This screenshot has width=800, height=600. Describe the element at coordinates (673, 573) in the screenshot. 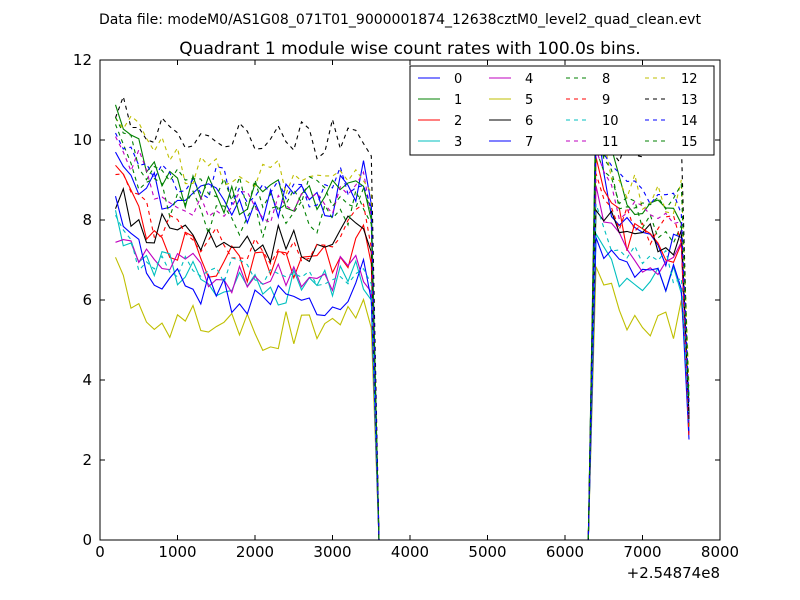

I see `x-axis-offset-label: +2.54874e8` at that location.